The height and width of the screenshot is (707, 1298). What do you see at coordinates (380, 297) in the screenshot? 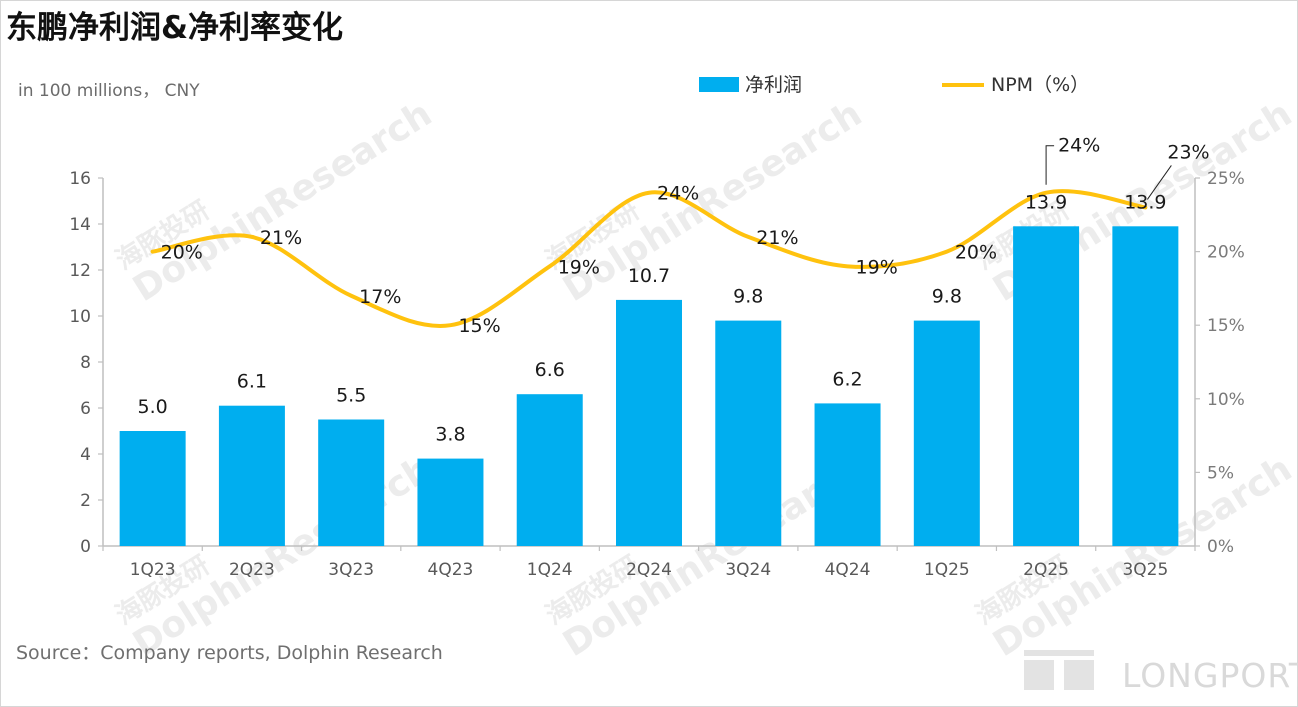
I see `npm-value-label: 17%` at bounding box center [380, 297].